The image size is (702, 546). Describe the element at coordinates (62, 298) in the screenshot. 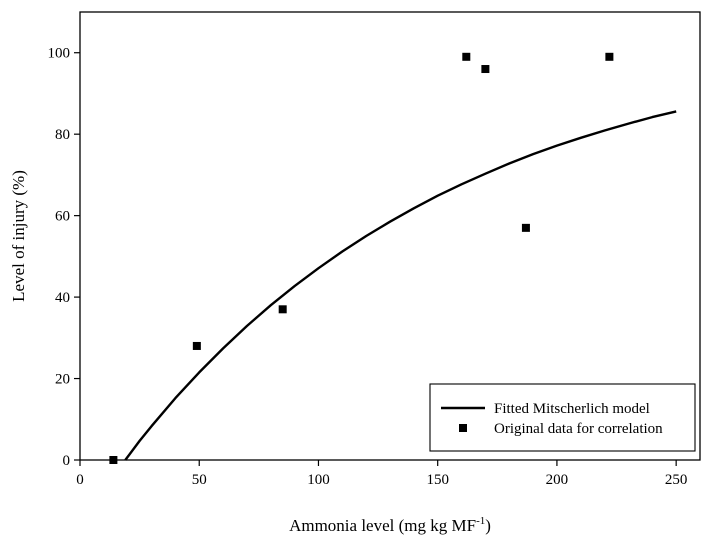

I see `y-tick-label: 40` at that location.